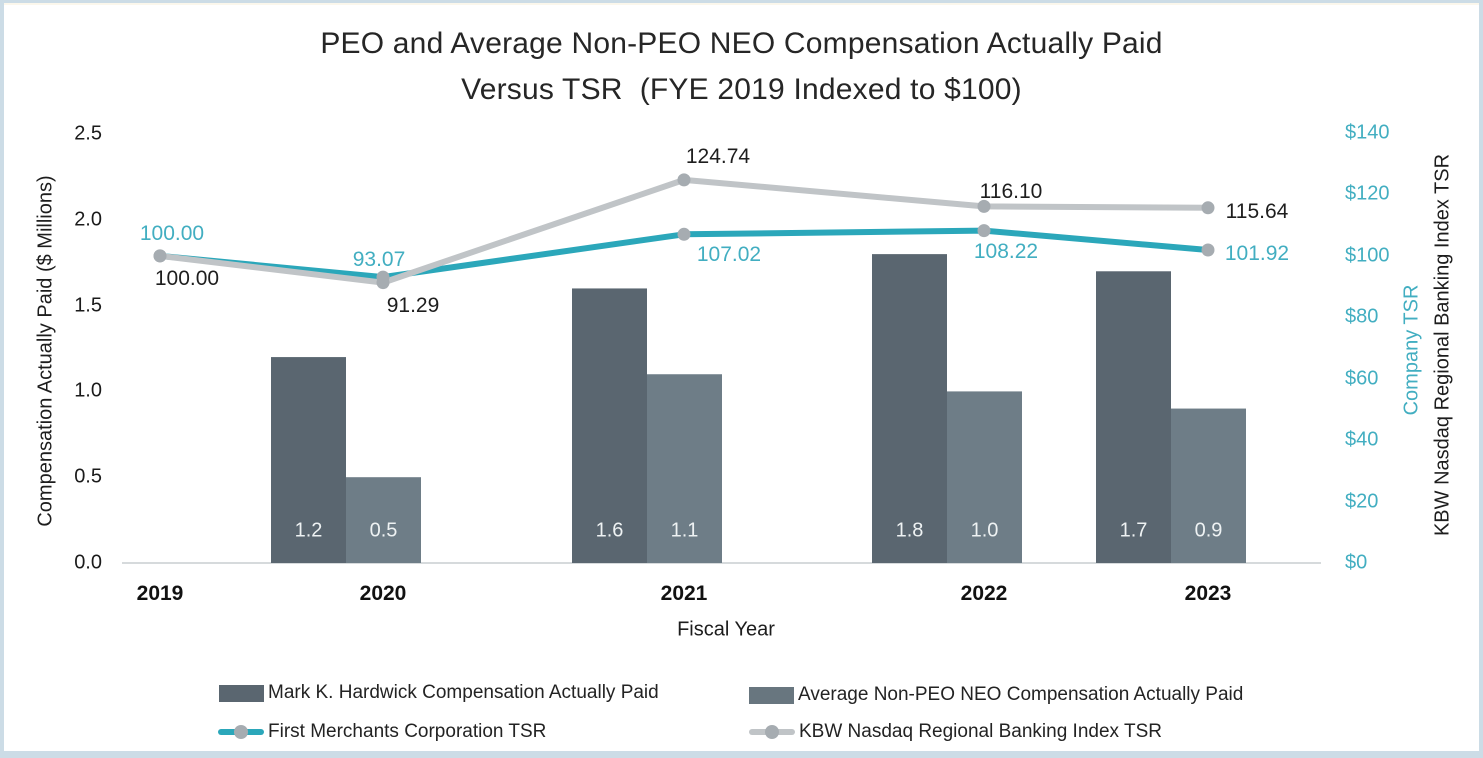 The height and width of the screenshot is (758, 1483). What do you see at coordinates (684, 530) in the screenshot?
I see `bar-value-label: 1.1` at bounding box center [684, 530].